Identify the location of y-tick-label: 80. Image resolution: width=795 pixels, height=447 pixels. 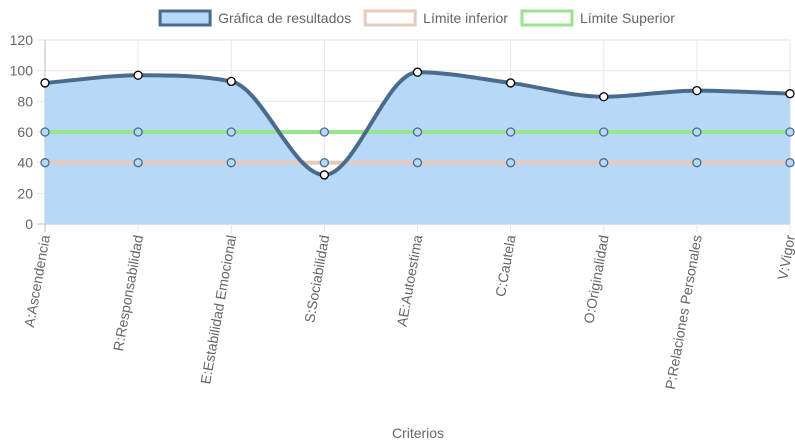
(25, 101).